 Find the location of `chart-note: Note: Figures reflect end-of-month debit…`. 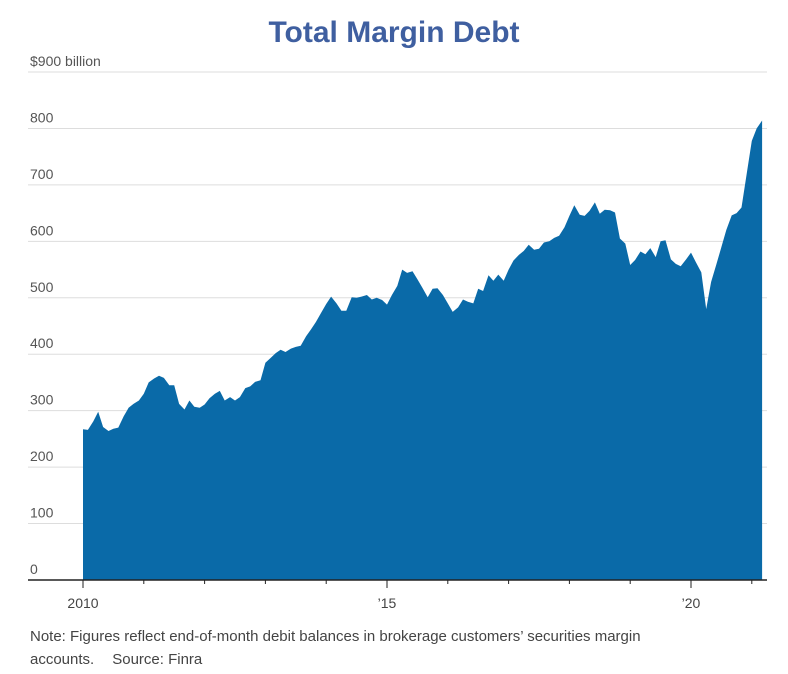

chart-note: Note: Figures reflect end-of-month debit… is located at coordinates (400, 648).